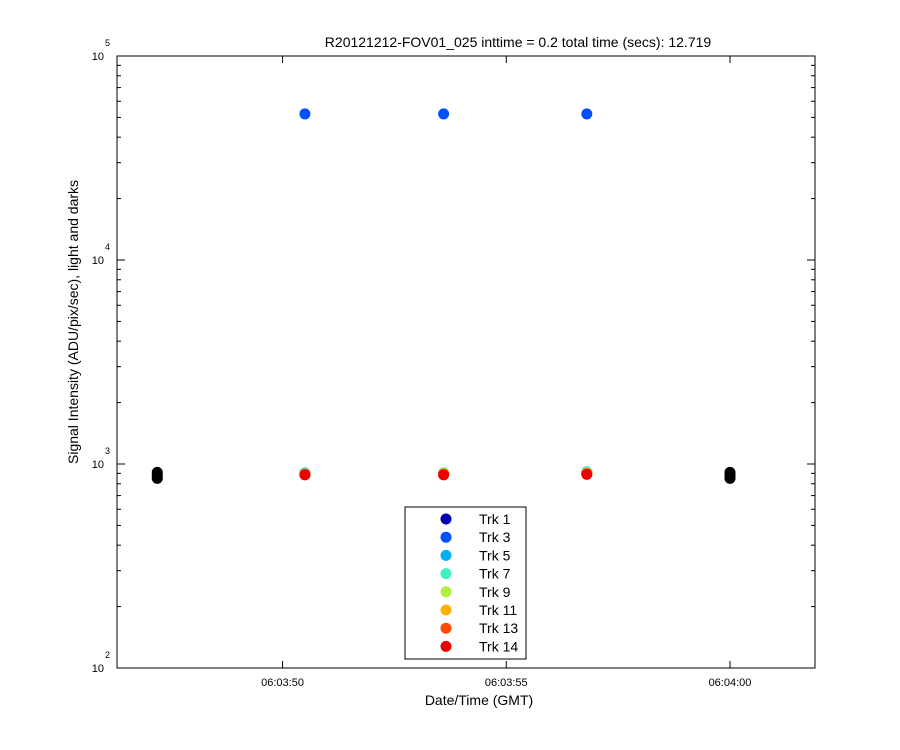  Describe the element at coordinates (282, 683) in the screenshot. I see `x-tick-label: 06:03:50` at that location.